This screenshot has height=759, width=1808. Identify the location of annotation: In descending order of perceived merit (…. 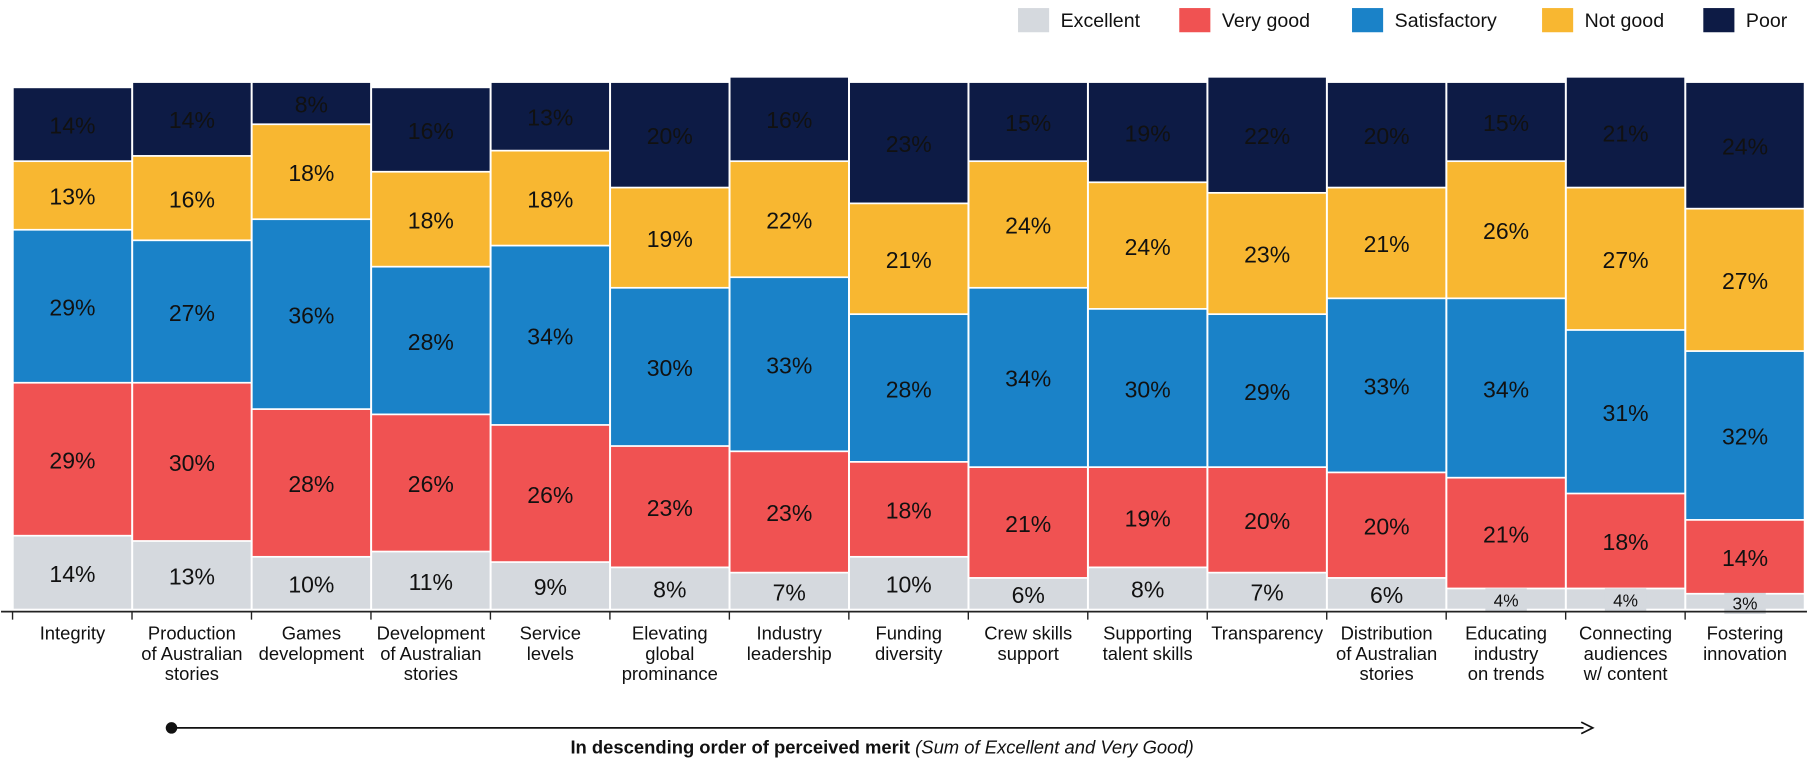
(881, 746).